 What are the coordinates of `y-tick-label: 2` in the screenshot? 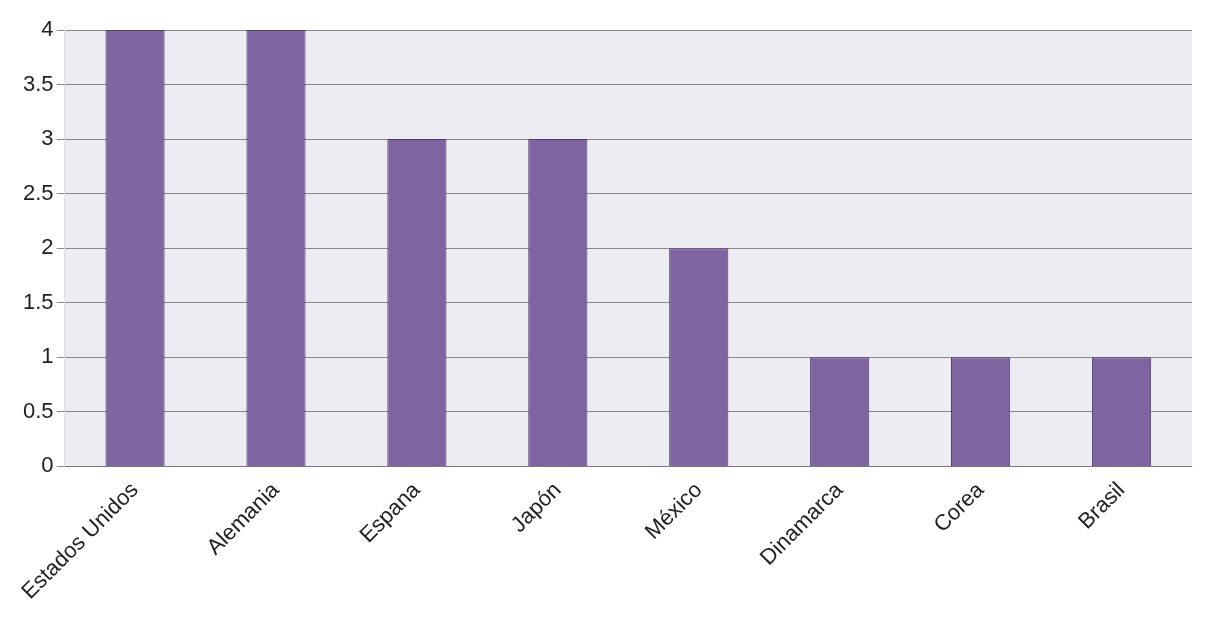 It's located at (47, 247).